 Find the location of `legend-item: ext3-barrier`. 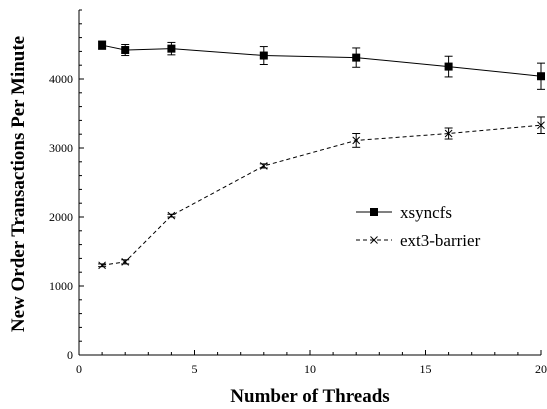

legend-item: ext3-barrier is located at coordinates (418, 240).